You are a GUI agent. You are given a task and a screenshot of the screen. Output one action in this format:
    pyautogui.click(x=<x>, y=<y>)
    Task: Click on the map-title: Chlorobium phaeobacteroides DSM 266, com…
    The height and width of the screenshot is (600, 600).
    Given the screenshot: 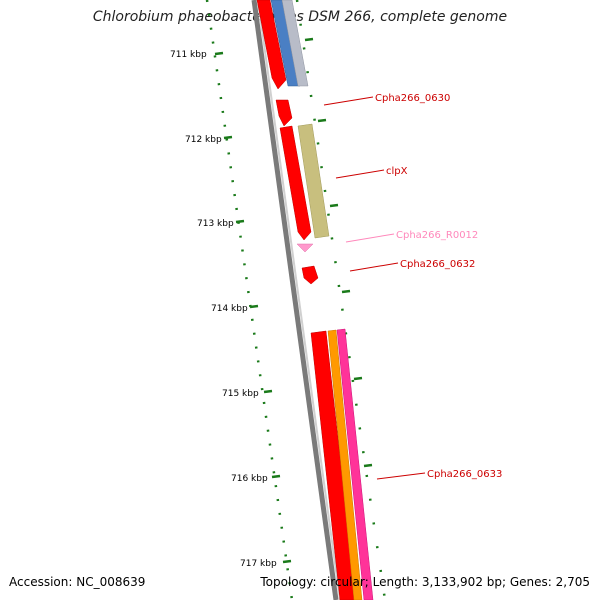 What is the action you would take?
    pyautogui.click(x=300, y=17)
    